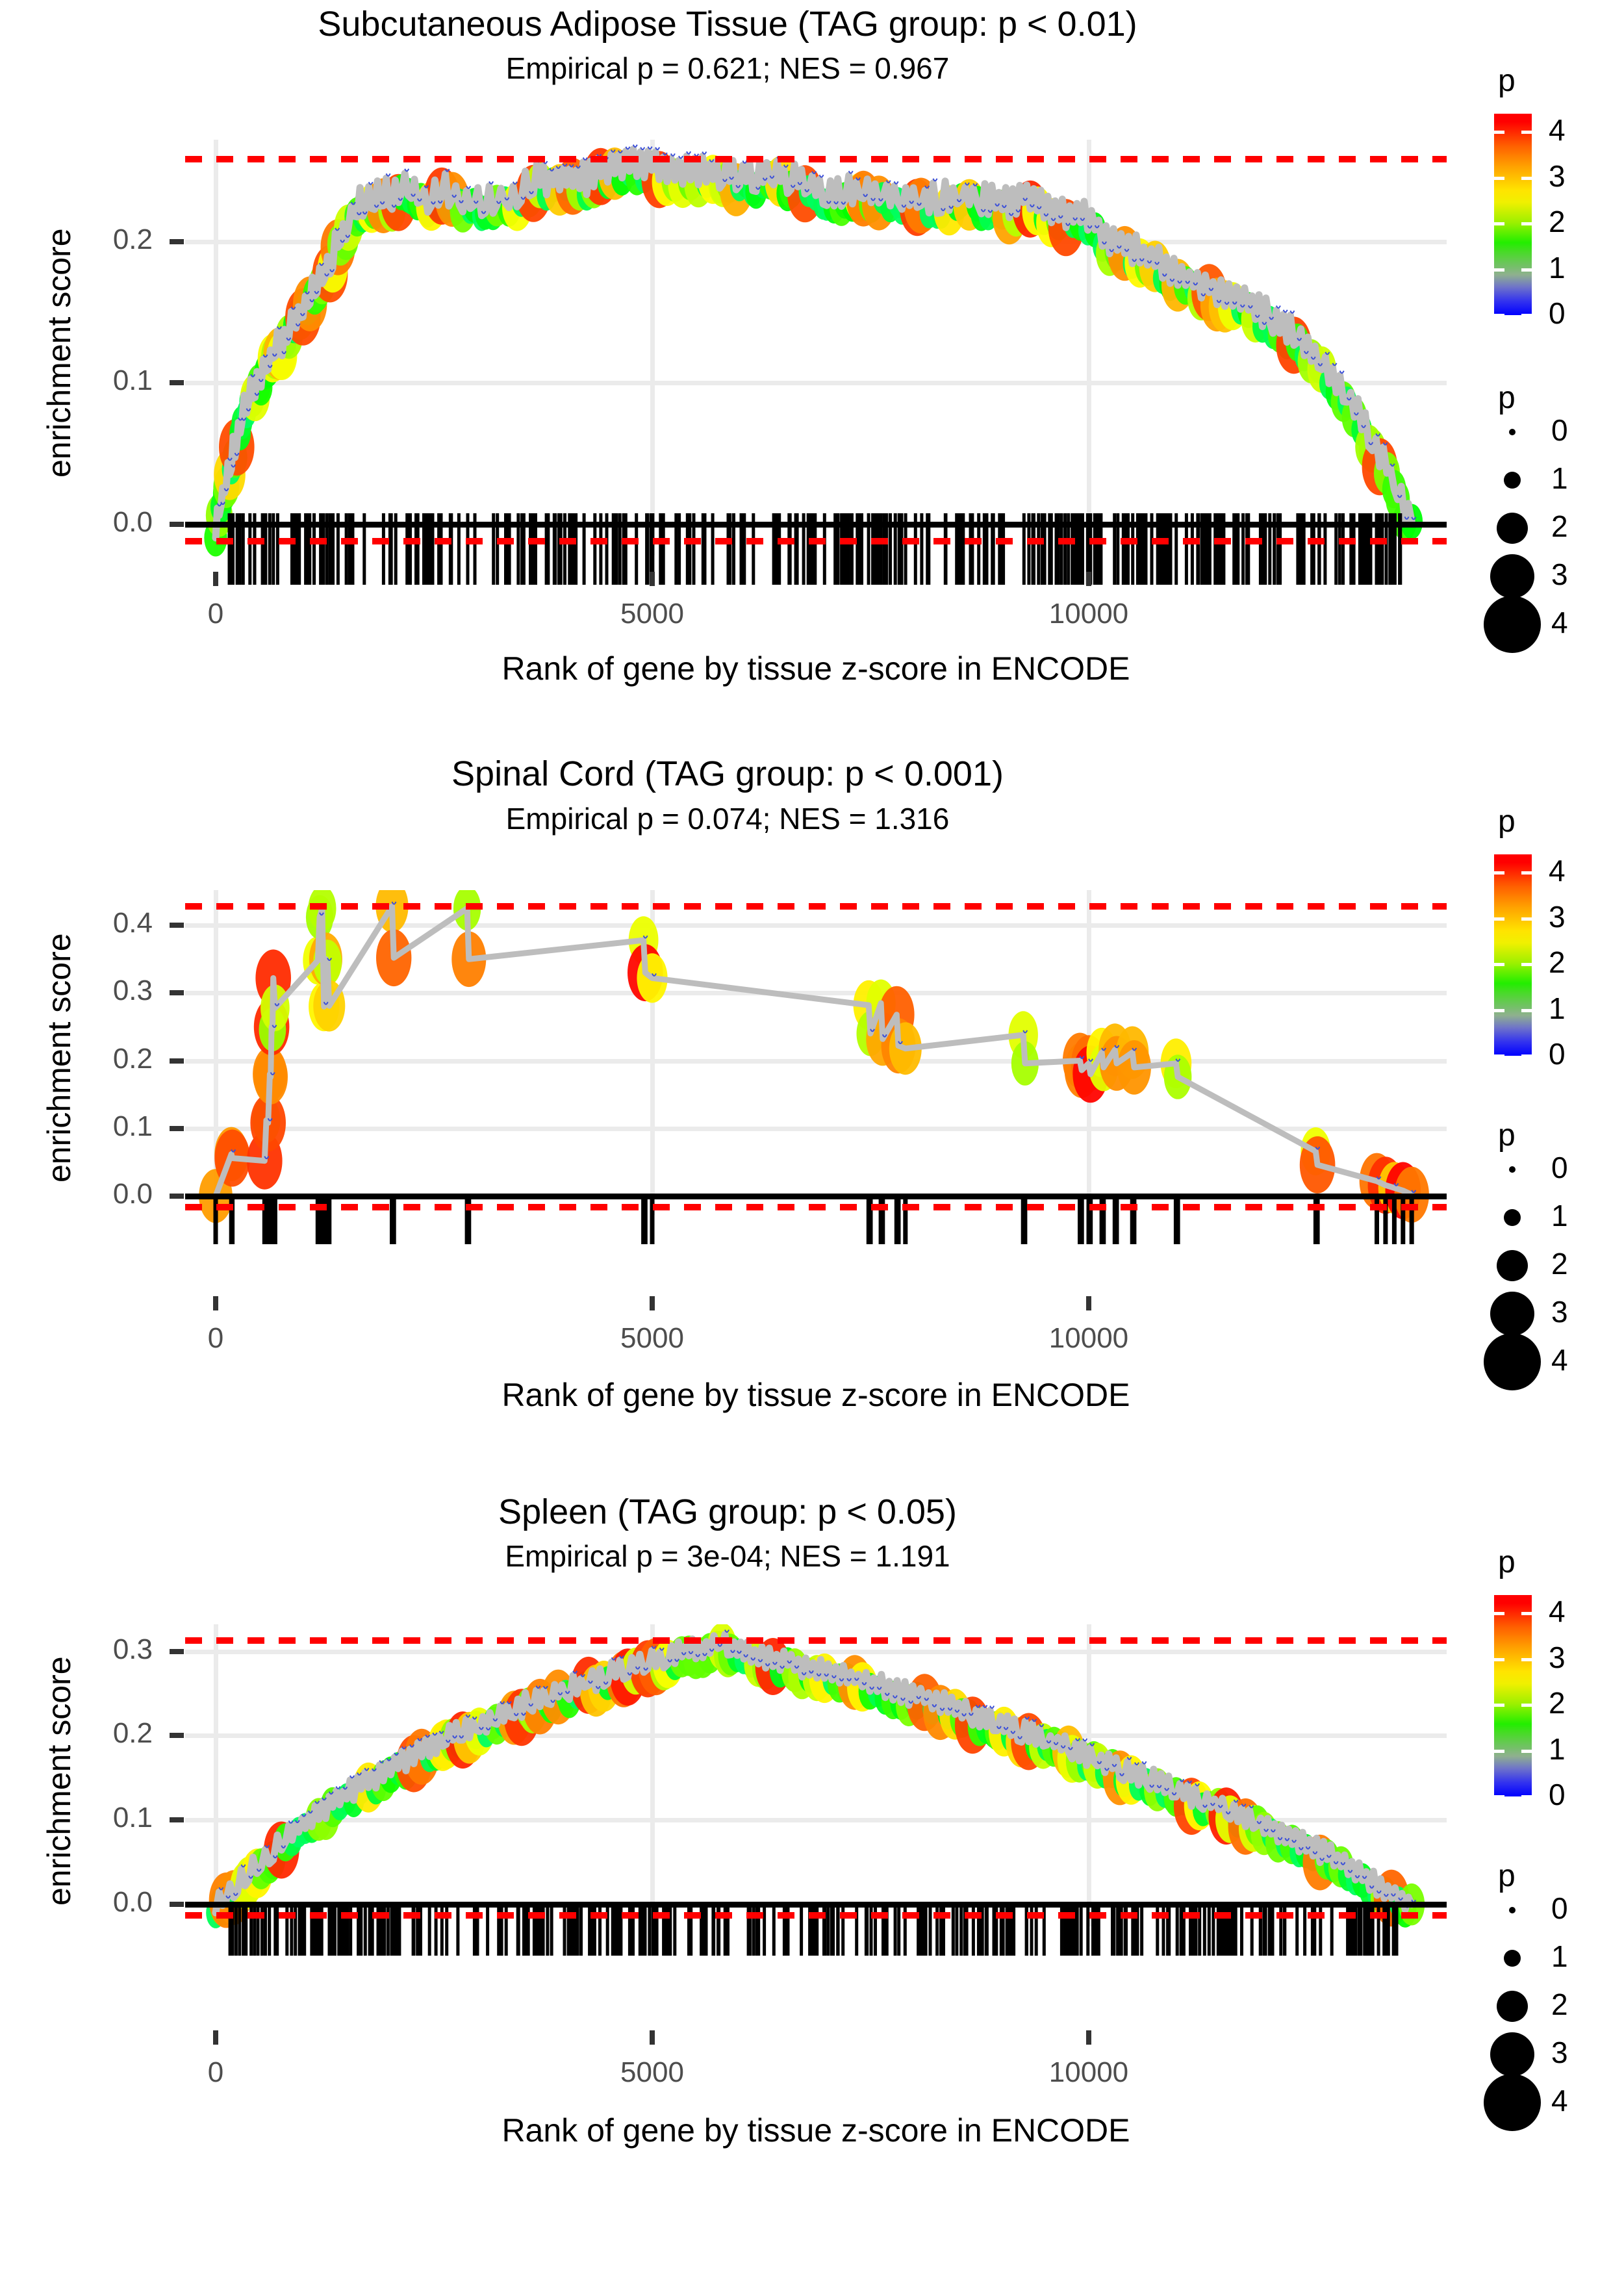  What do you see at coordinates (1557, 871) in the screenshot?
I see `color-legend-label-4: 4` at bounding box center [1557, 871].